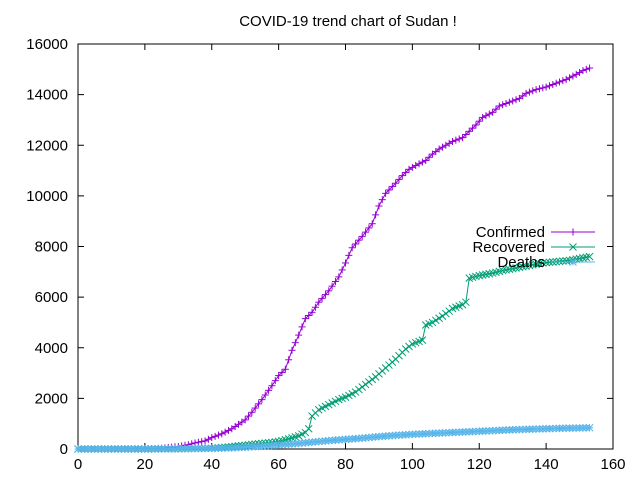 This screenshot has height=480, width=640. I want to click on data-point-deaths, so click(589, 427).